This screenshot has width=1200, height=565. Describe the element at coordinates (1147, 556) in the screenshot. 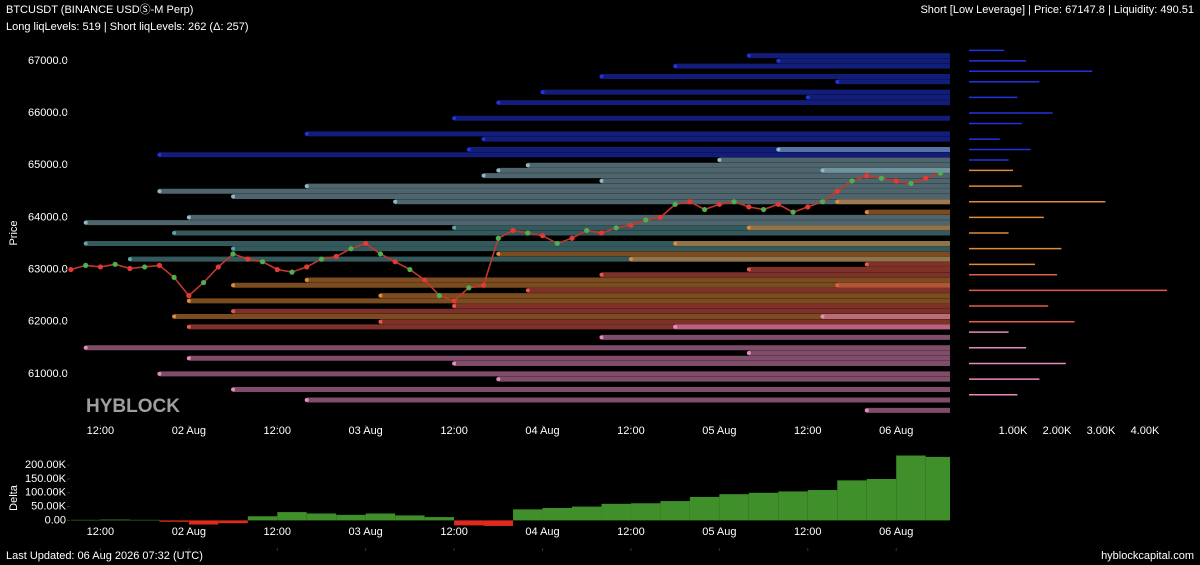

I see `site: hyblockcapital.com` at that location.